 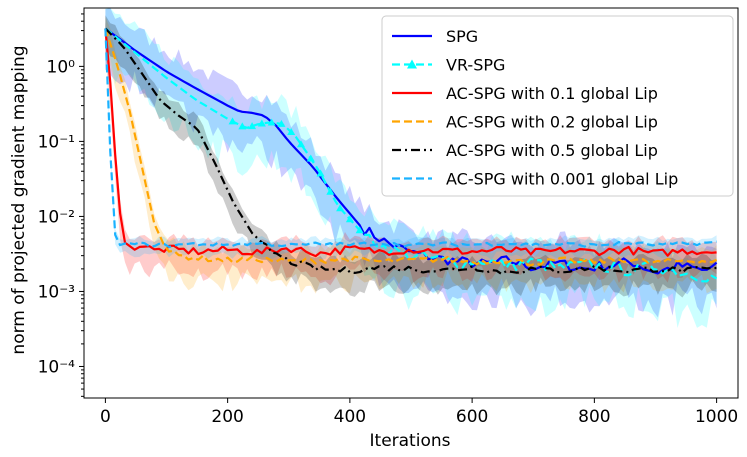 What do you see at coordinates (56, 292) in the screenshot?
I see `y-tick-label: 10⁻³` at bounding box center [56, 292].